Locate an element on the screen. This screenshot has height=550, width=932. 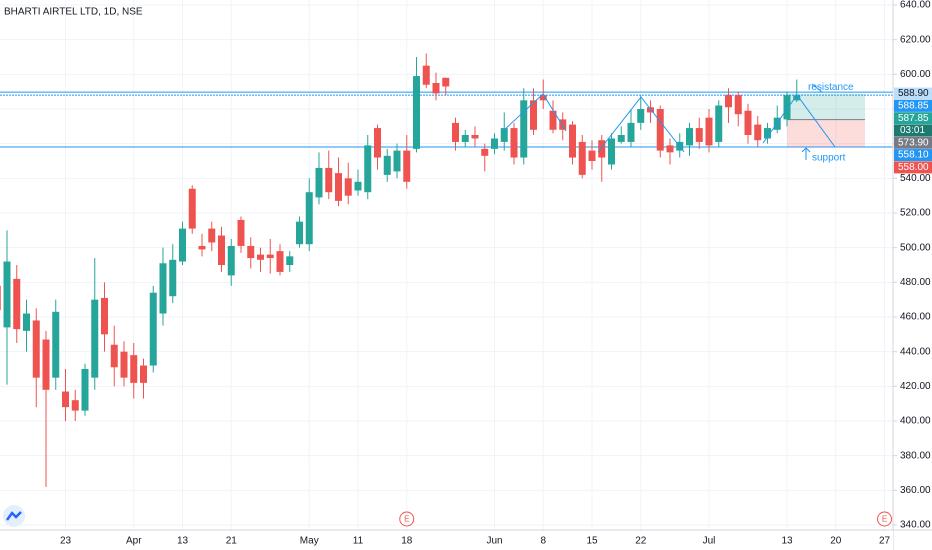
price-tag-label: 573.90 is located at coordinates (913, 142).